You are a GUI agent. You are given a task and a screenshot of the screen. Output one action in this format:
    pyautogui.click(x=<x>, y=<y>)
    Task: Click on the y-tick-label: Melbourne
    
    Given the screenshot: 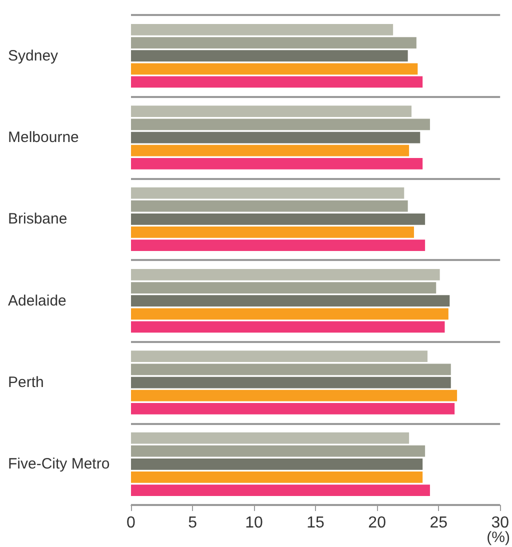 What is the action you would take?
    pyautogui.click(x=43, y=137)
    